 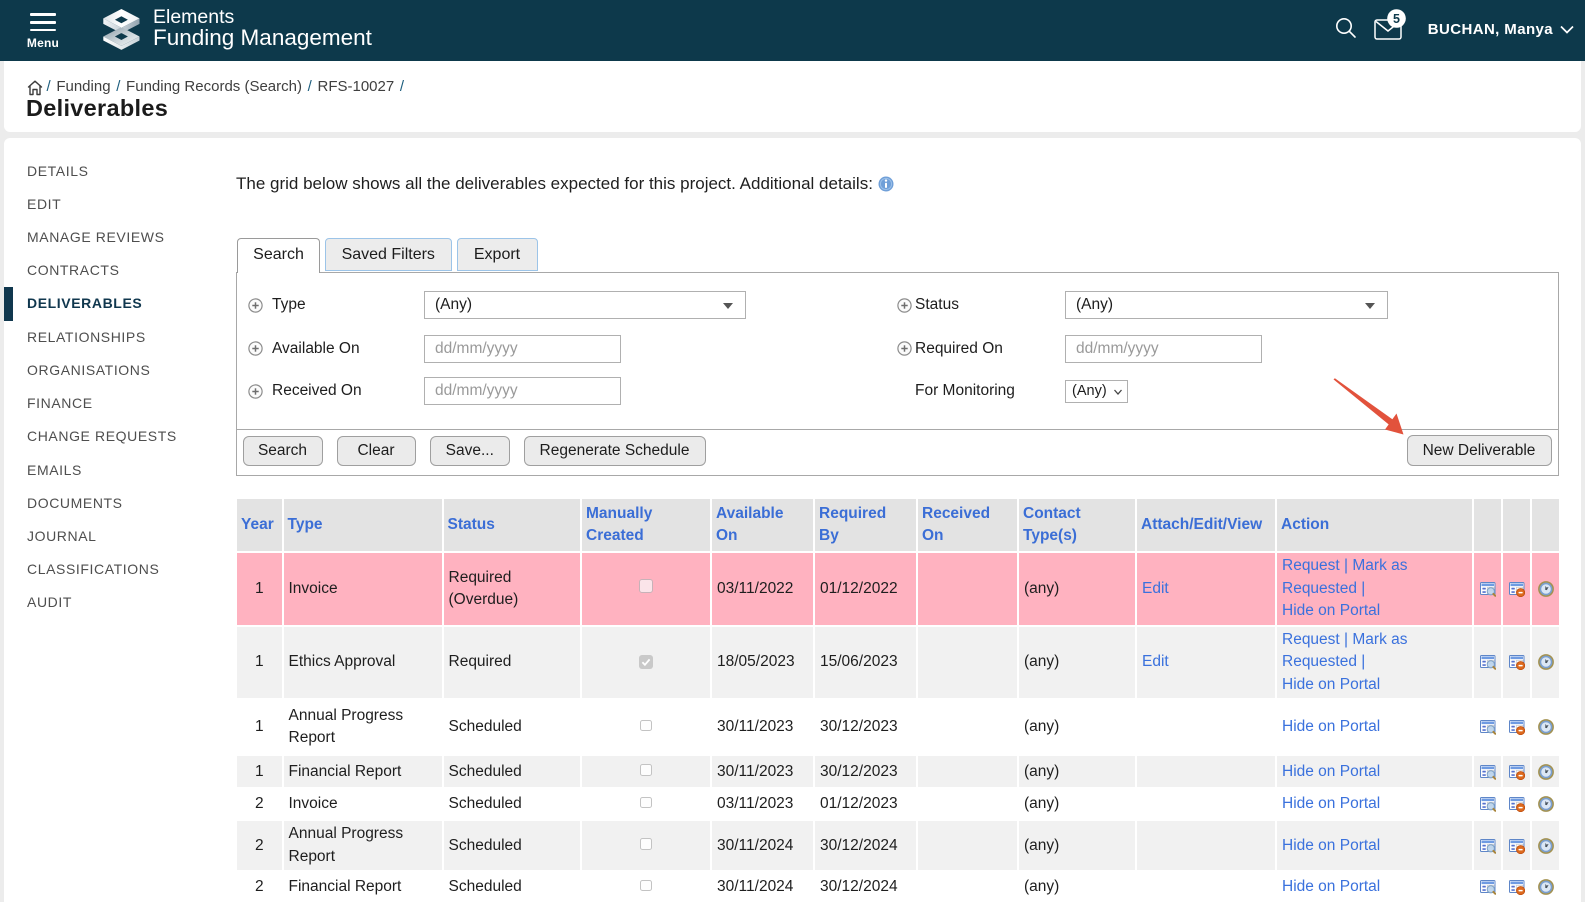 I want to click on svg-text: 5, so click(x=1396, y=19).